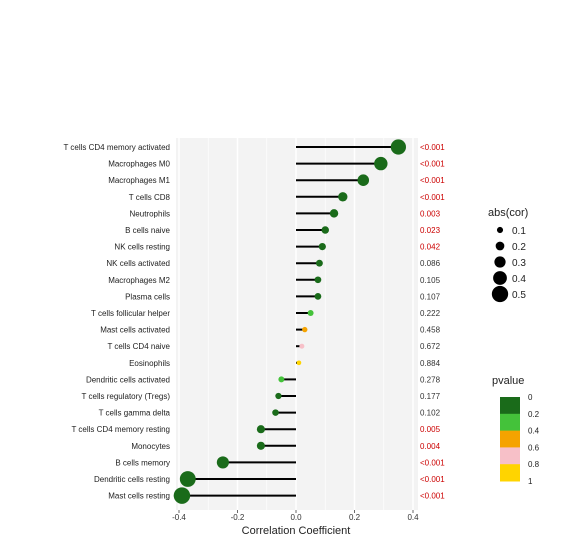 The width and height of the screenshot is (574, 550). What do you see at coordinates (282, 230) in the screenshot?
I see `lollipop-row: B cells naive 0.023` at bounding box center [282, 230].